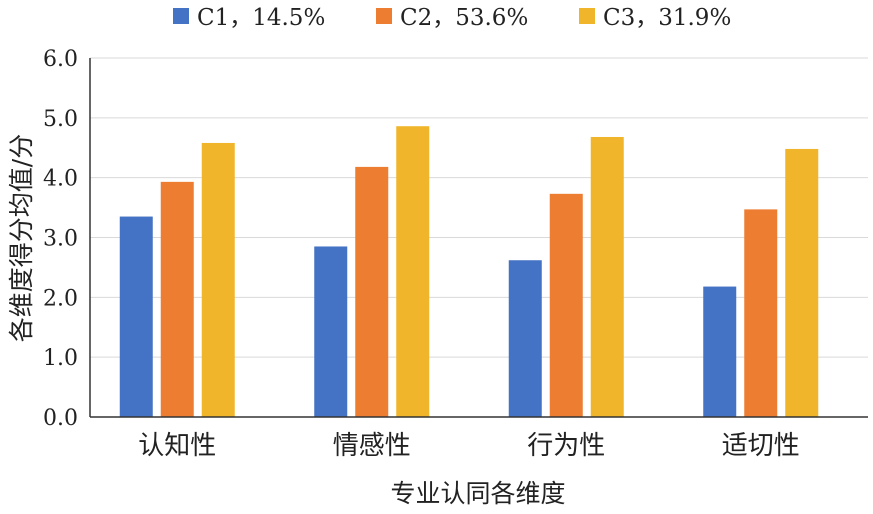  What do you see at coordinates (464, 18) in the screenshot?
I see `legend-label-2: C2，53.6%` at bounding box center [464, 18].